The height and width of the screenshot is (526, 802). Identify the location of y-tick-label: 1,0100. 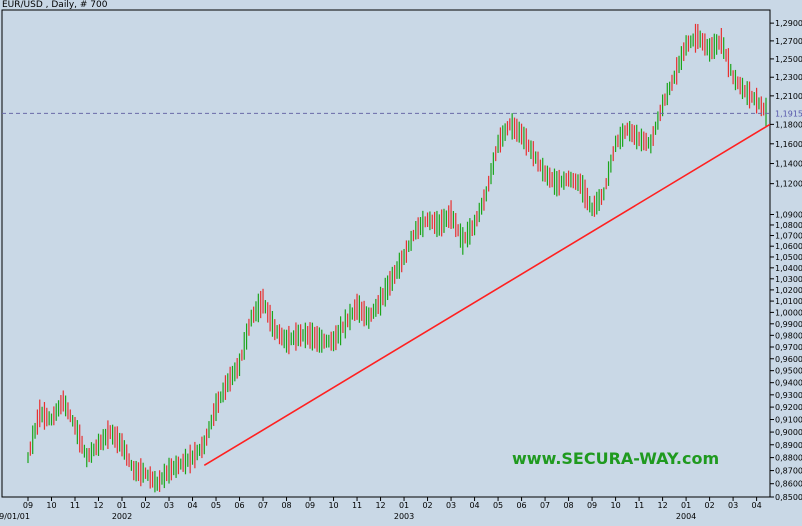
(788, 301).